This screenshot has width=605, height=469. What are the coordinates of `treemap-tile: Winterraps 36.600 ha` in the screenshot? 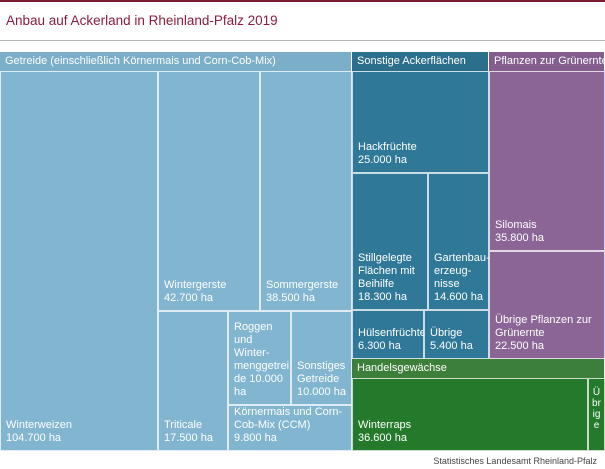 It's located at (470, 414).